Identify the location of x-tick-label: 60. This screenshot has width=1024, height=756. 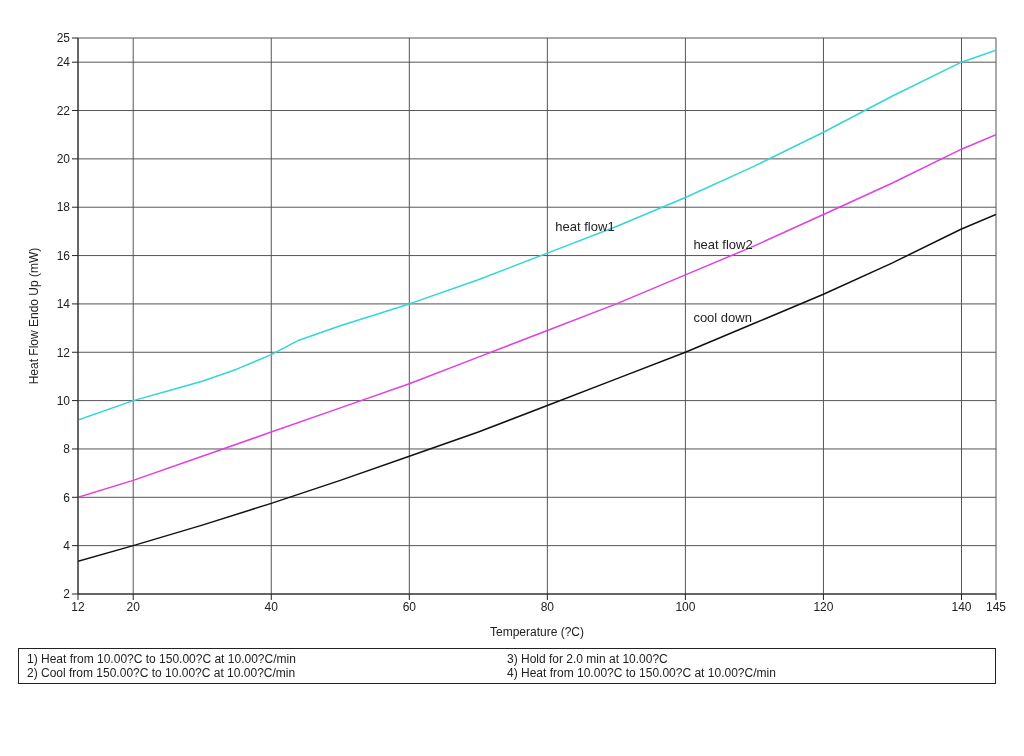
(409, 606).